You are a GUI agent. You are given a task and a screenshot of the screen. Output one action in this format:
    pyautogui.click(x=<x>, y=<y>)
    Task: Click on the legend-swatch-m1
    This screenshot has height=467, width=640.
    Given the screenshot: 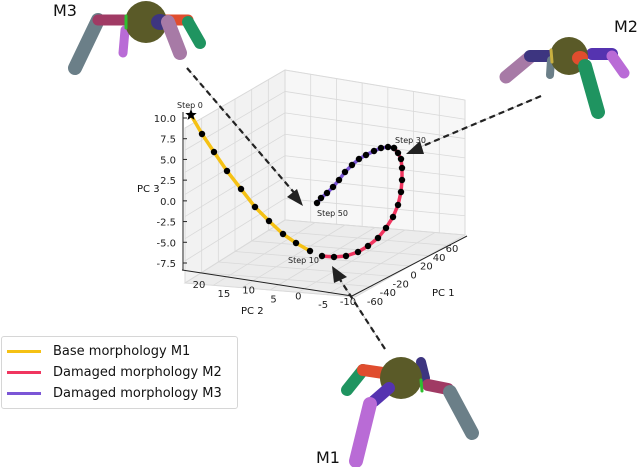 What is the action you would take?
    pyautogui.click(x=24, y=351)
    